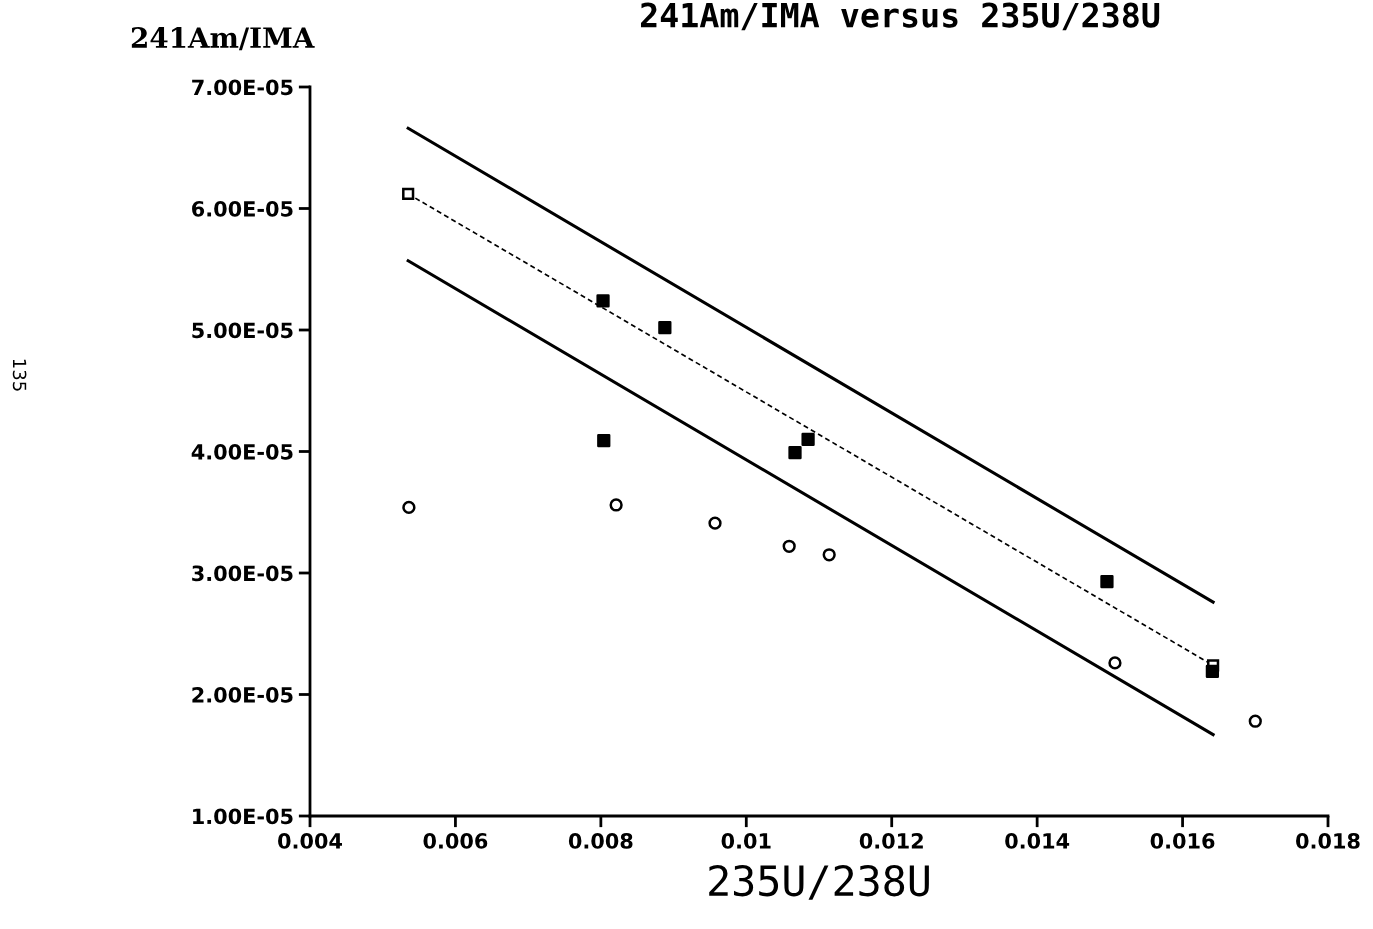 The image size is (1373, 929). What do you see at coordinates (1328, 841) in the screenshot?
I see `x-tick-label: 0.018` at bounding box center [1328, 841].